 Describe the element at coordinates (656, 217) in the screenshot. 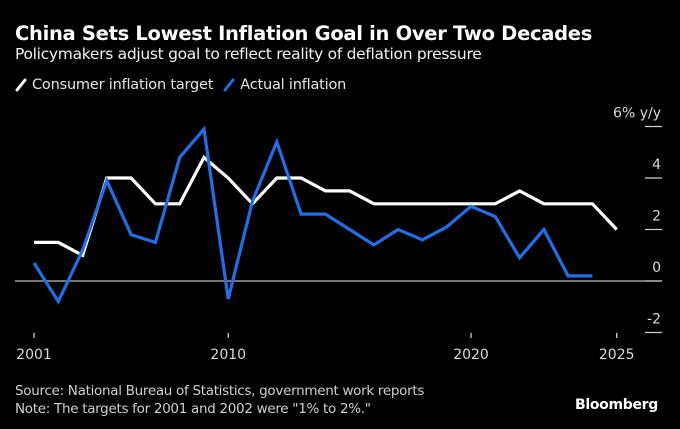

I see `y-tick-label: 2` at that location.